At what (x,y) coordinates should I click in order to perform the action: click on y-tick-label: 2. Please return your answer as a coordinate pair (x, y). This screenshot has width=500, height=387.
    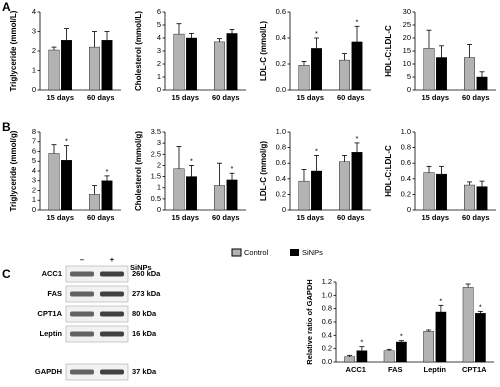
    Looking at the image, I should click on (159, 63).